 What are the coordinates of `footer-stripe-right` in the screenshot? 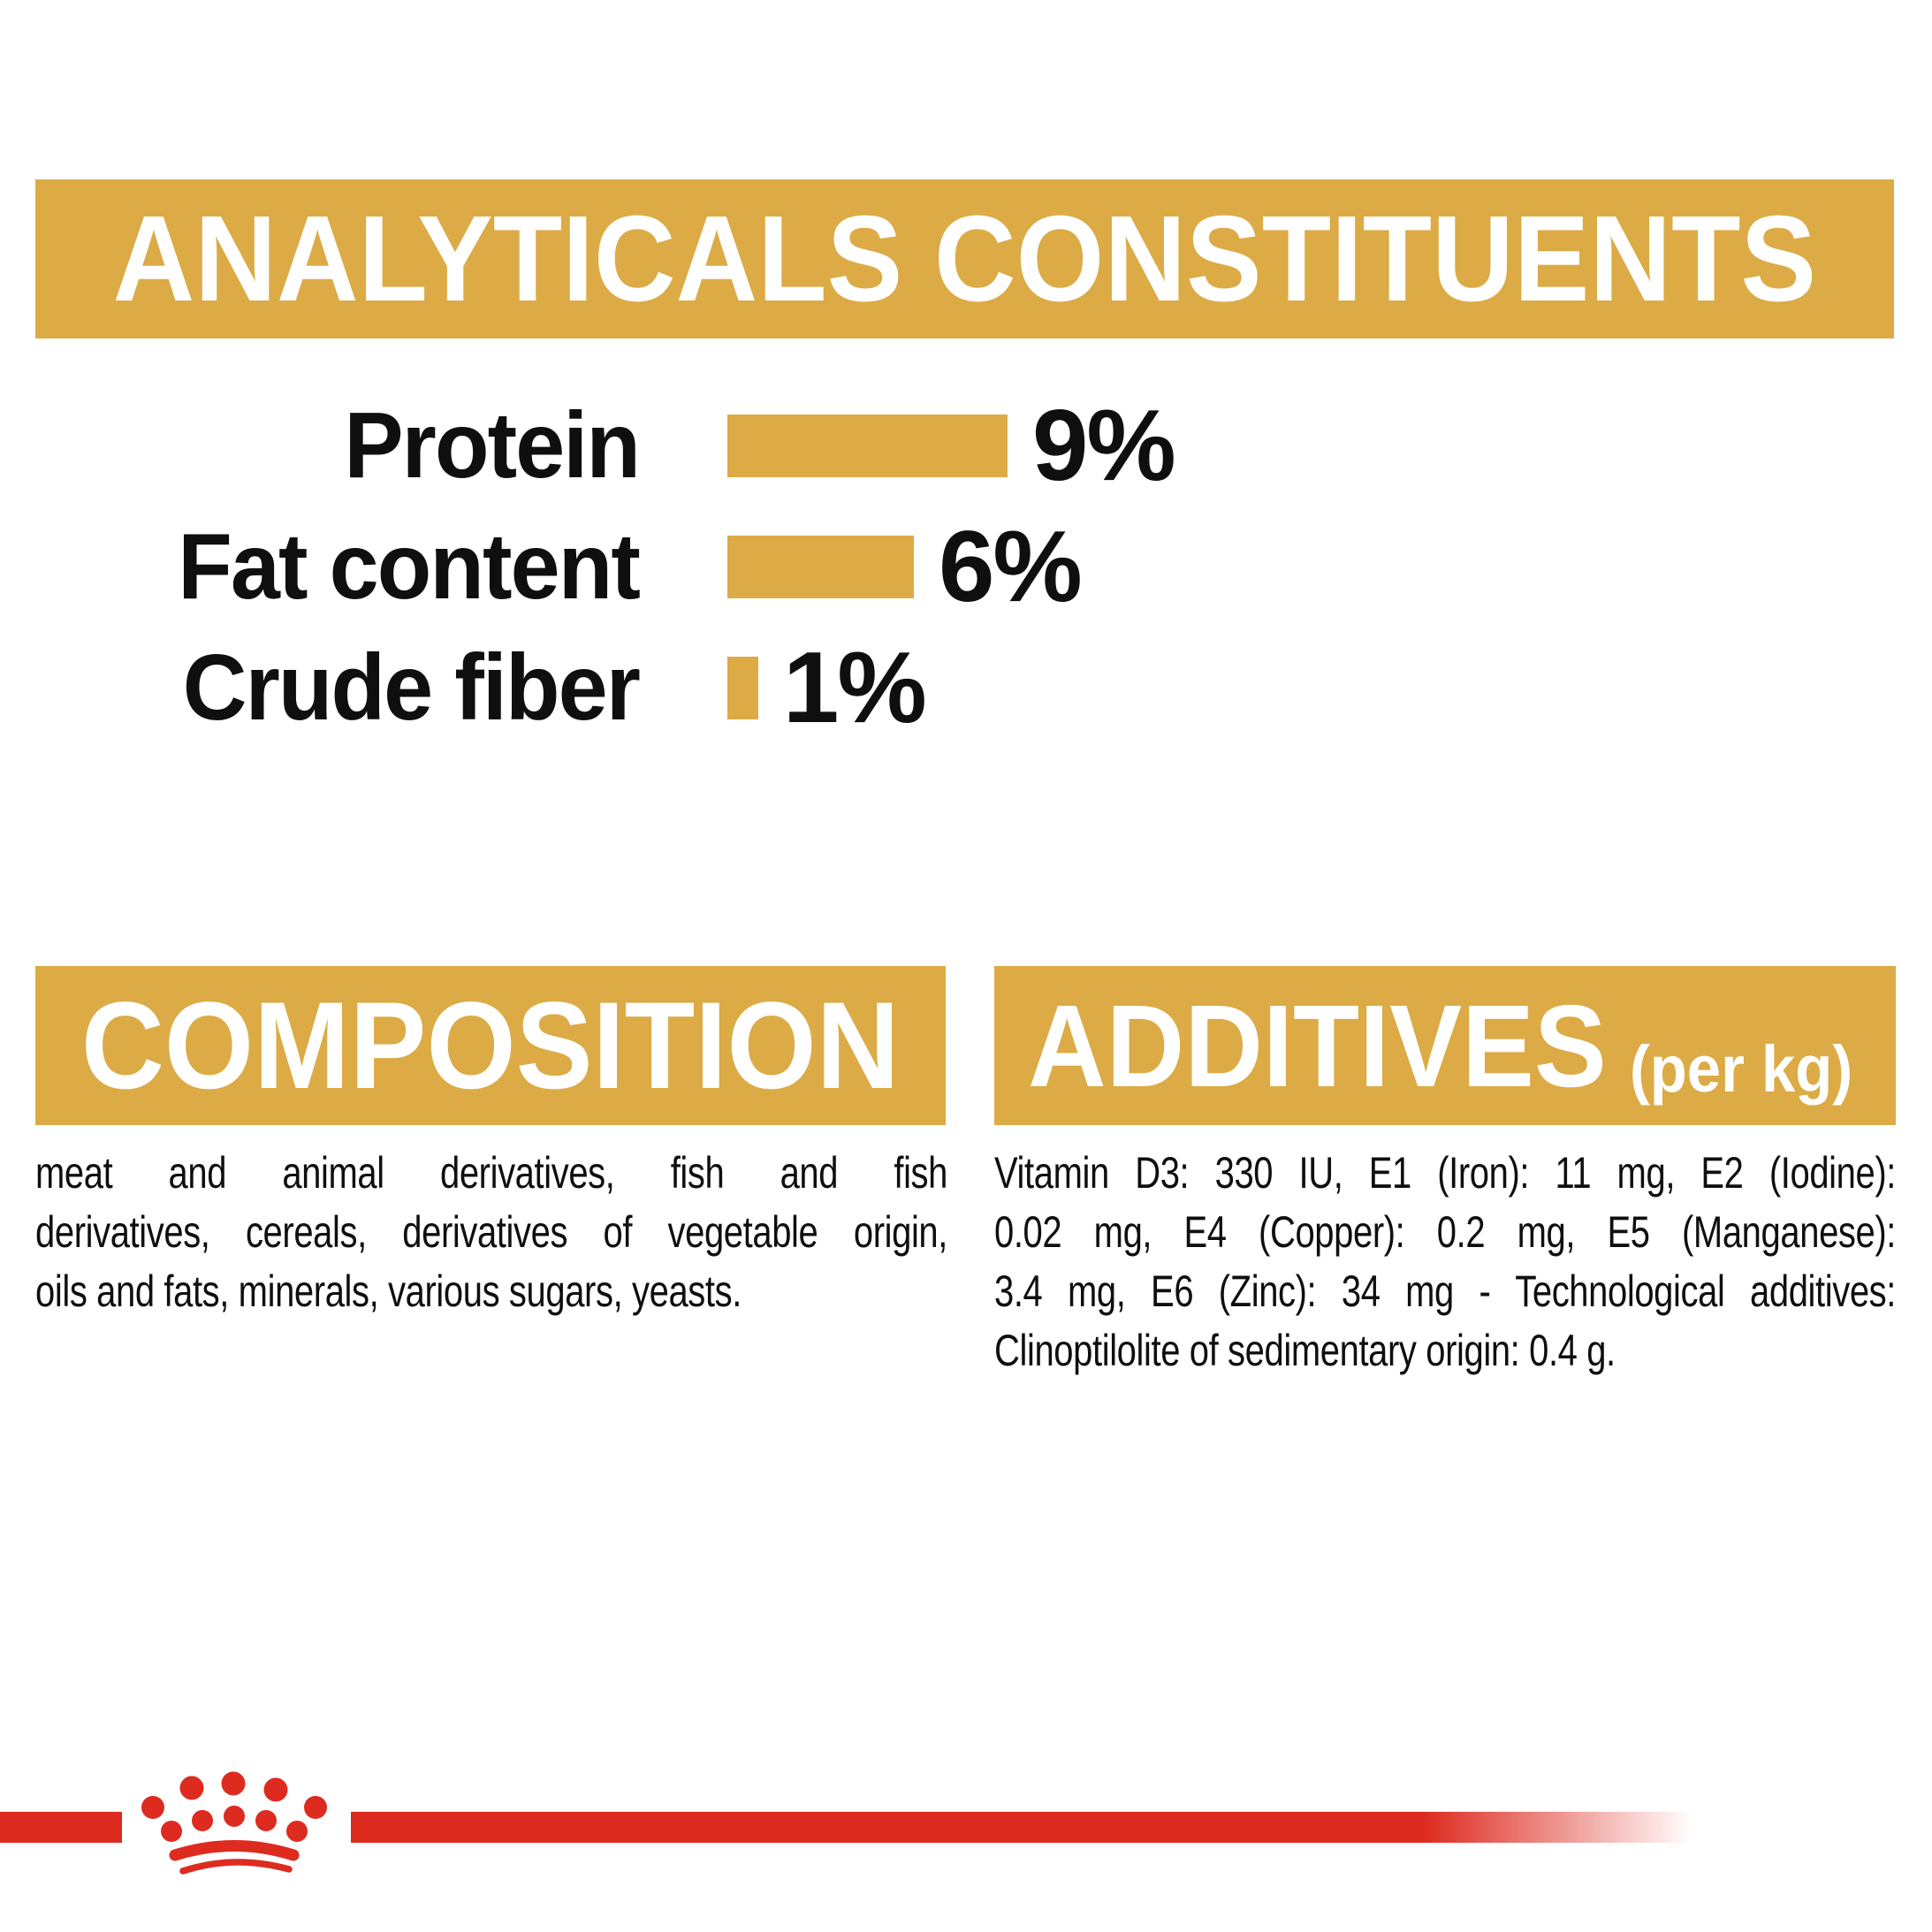 It's located at (1022, 1828).